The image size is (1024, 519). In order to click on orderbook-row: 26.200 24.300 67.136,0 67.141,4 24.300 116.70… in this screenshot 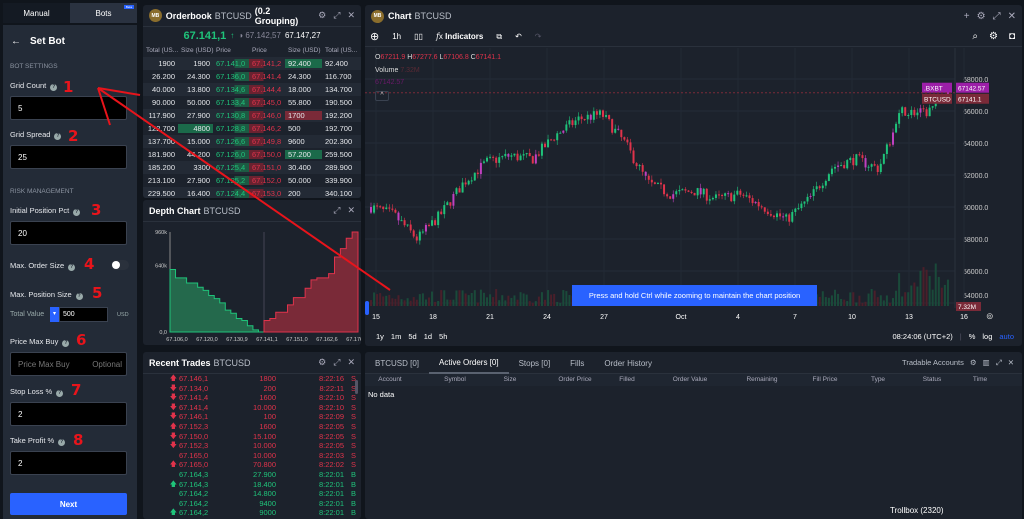, I will do `click(252, 76)`.